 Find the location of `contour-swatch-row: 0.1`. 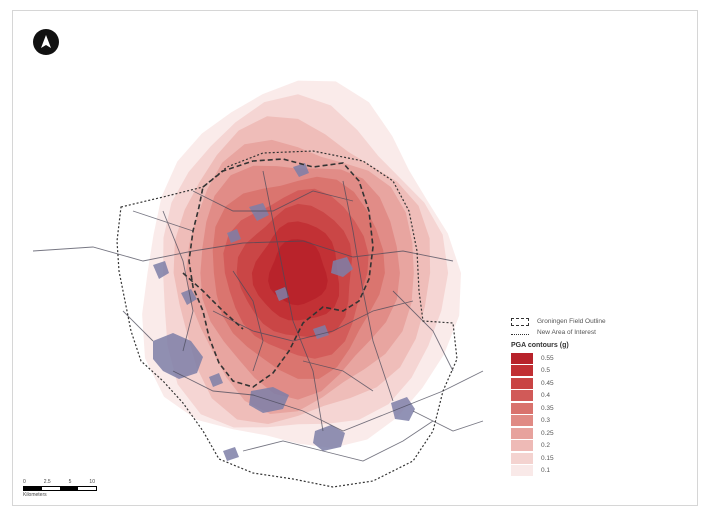

contour-swatch-row: 0.1 is located at coordinates (586, 471).